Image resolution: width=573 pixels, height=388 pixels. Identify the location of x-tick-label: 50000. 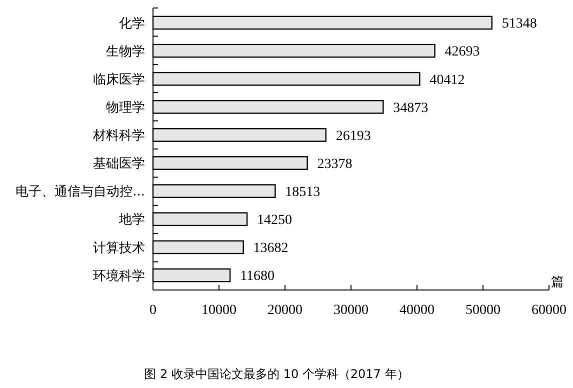
(483, 310).